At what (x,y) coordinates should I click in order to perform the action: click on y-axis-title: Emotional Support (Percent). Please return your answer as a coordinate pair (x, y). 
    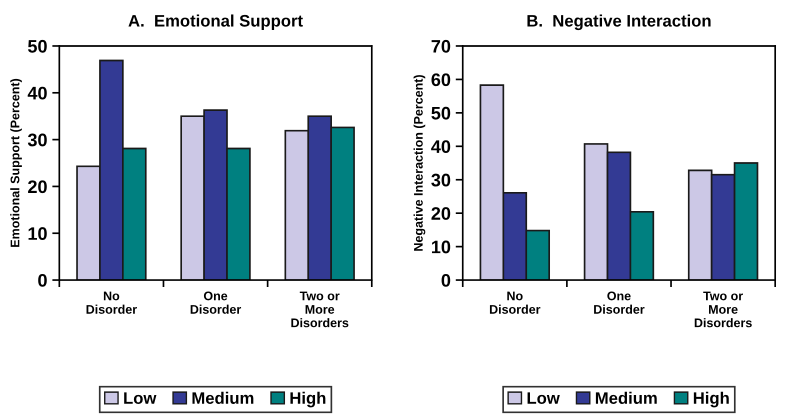
    Looking at the image, I should click on (16, 162).